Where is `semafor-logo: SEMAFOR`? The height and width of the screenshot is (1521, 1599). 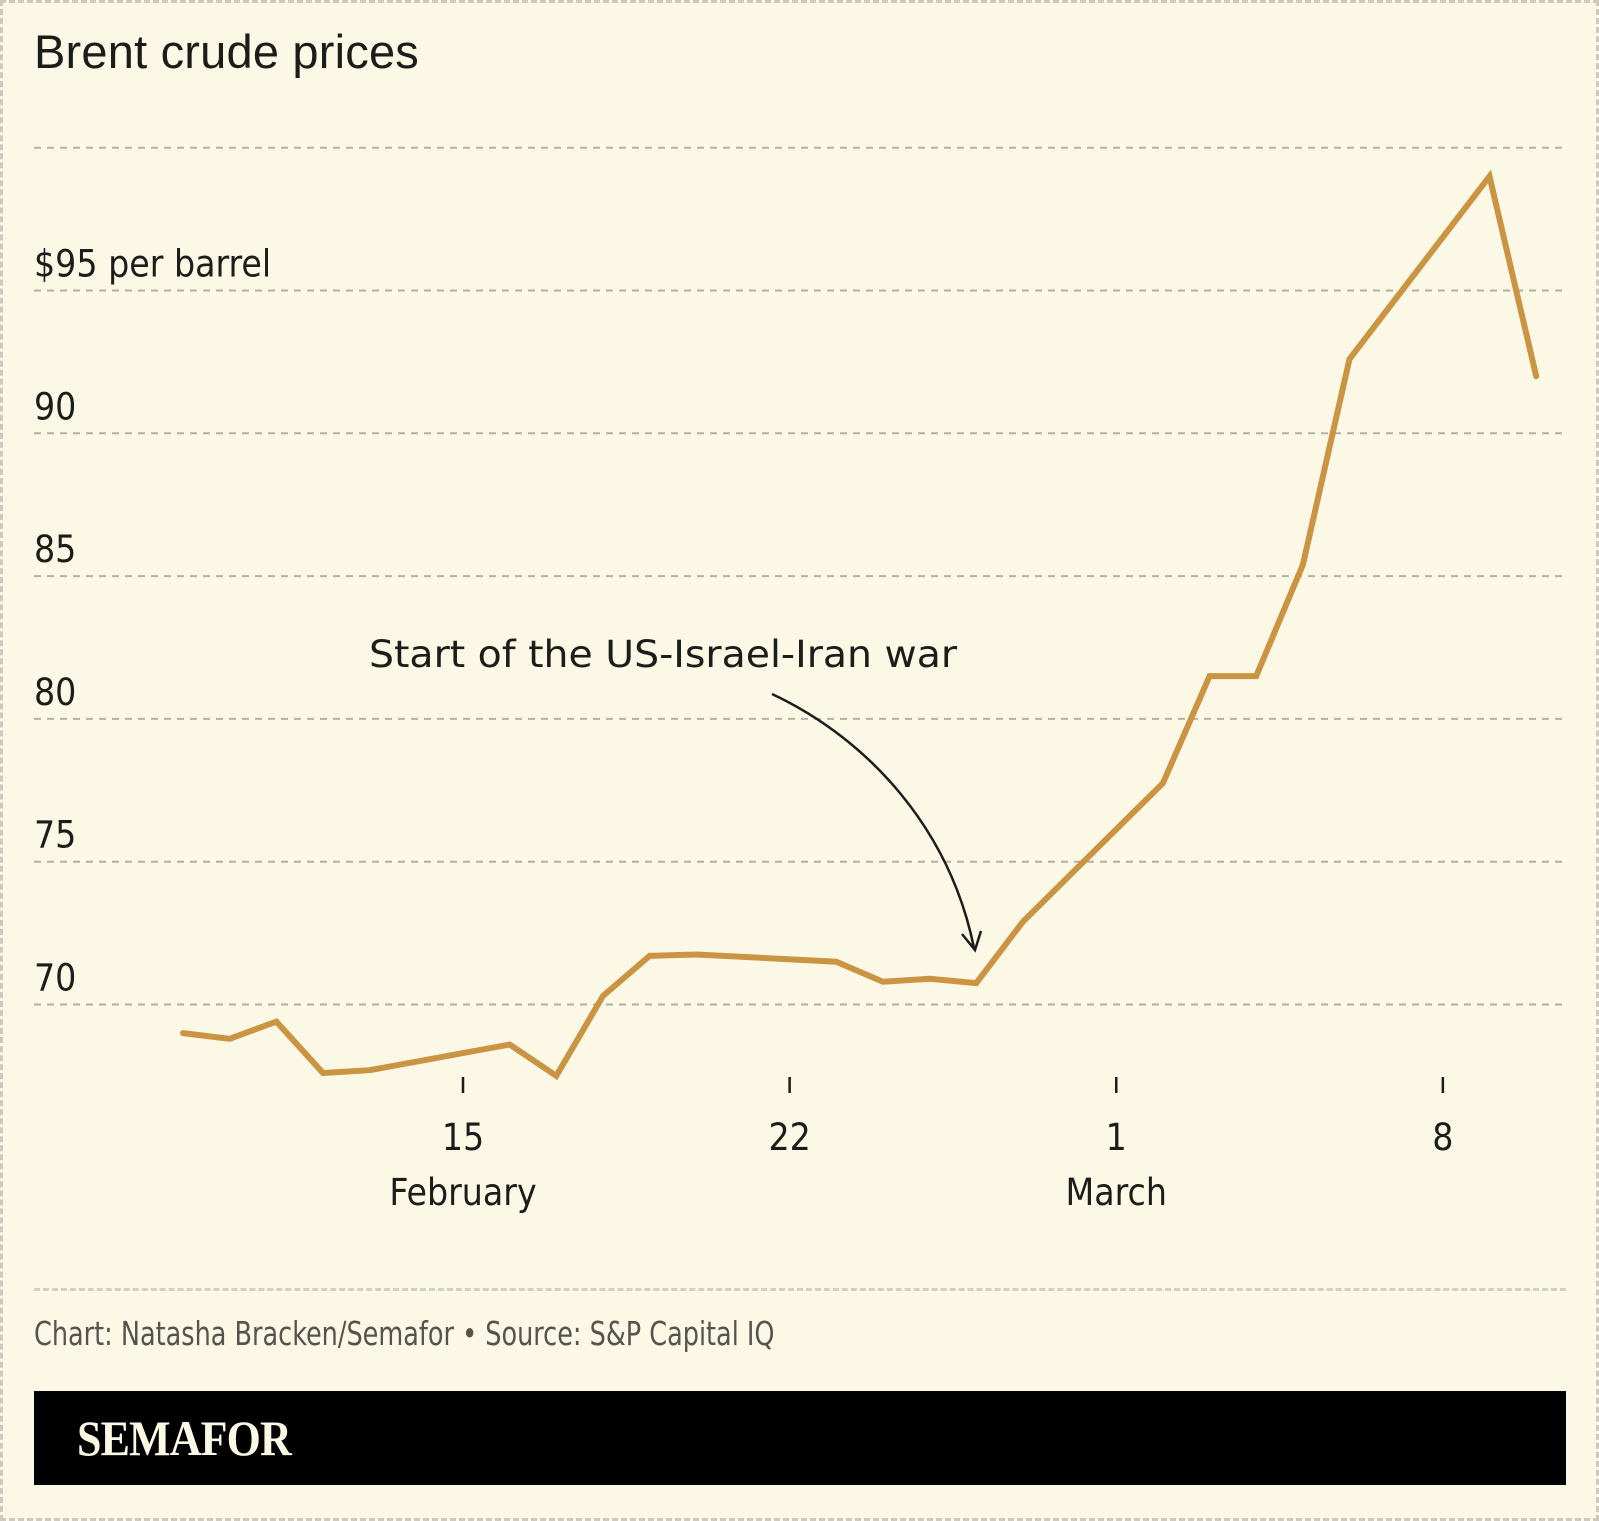 semafor-logo: SEMAFOR is located at coordinates (184, 1438).